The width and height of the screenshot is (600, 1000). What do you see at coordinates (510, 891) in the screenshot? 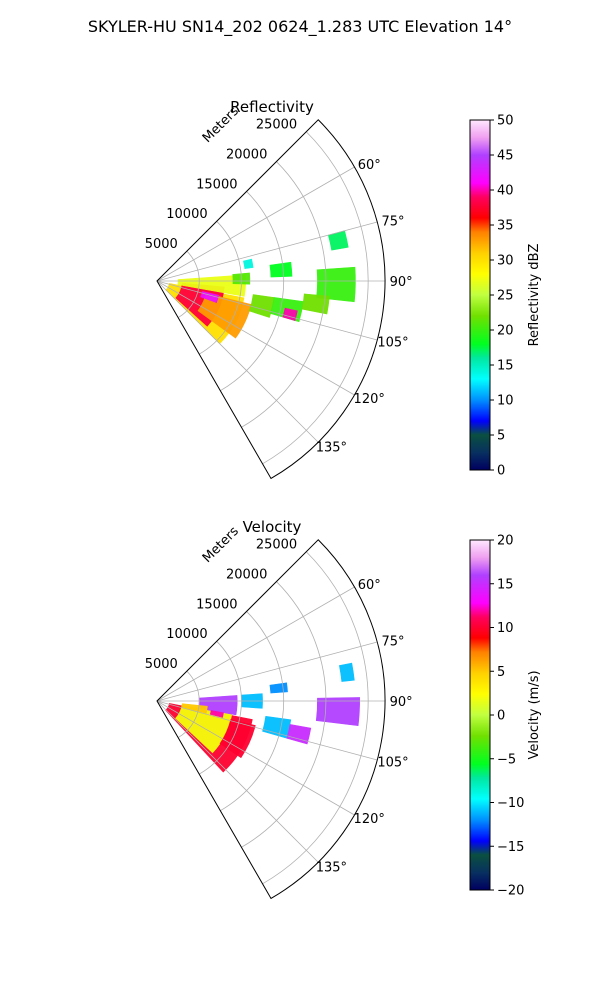
I see `colorbar-tick-label: −20` at bounding box center [510, 891].